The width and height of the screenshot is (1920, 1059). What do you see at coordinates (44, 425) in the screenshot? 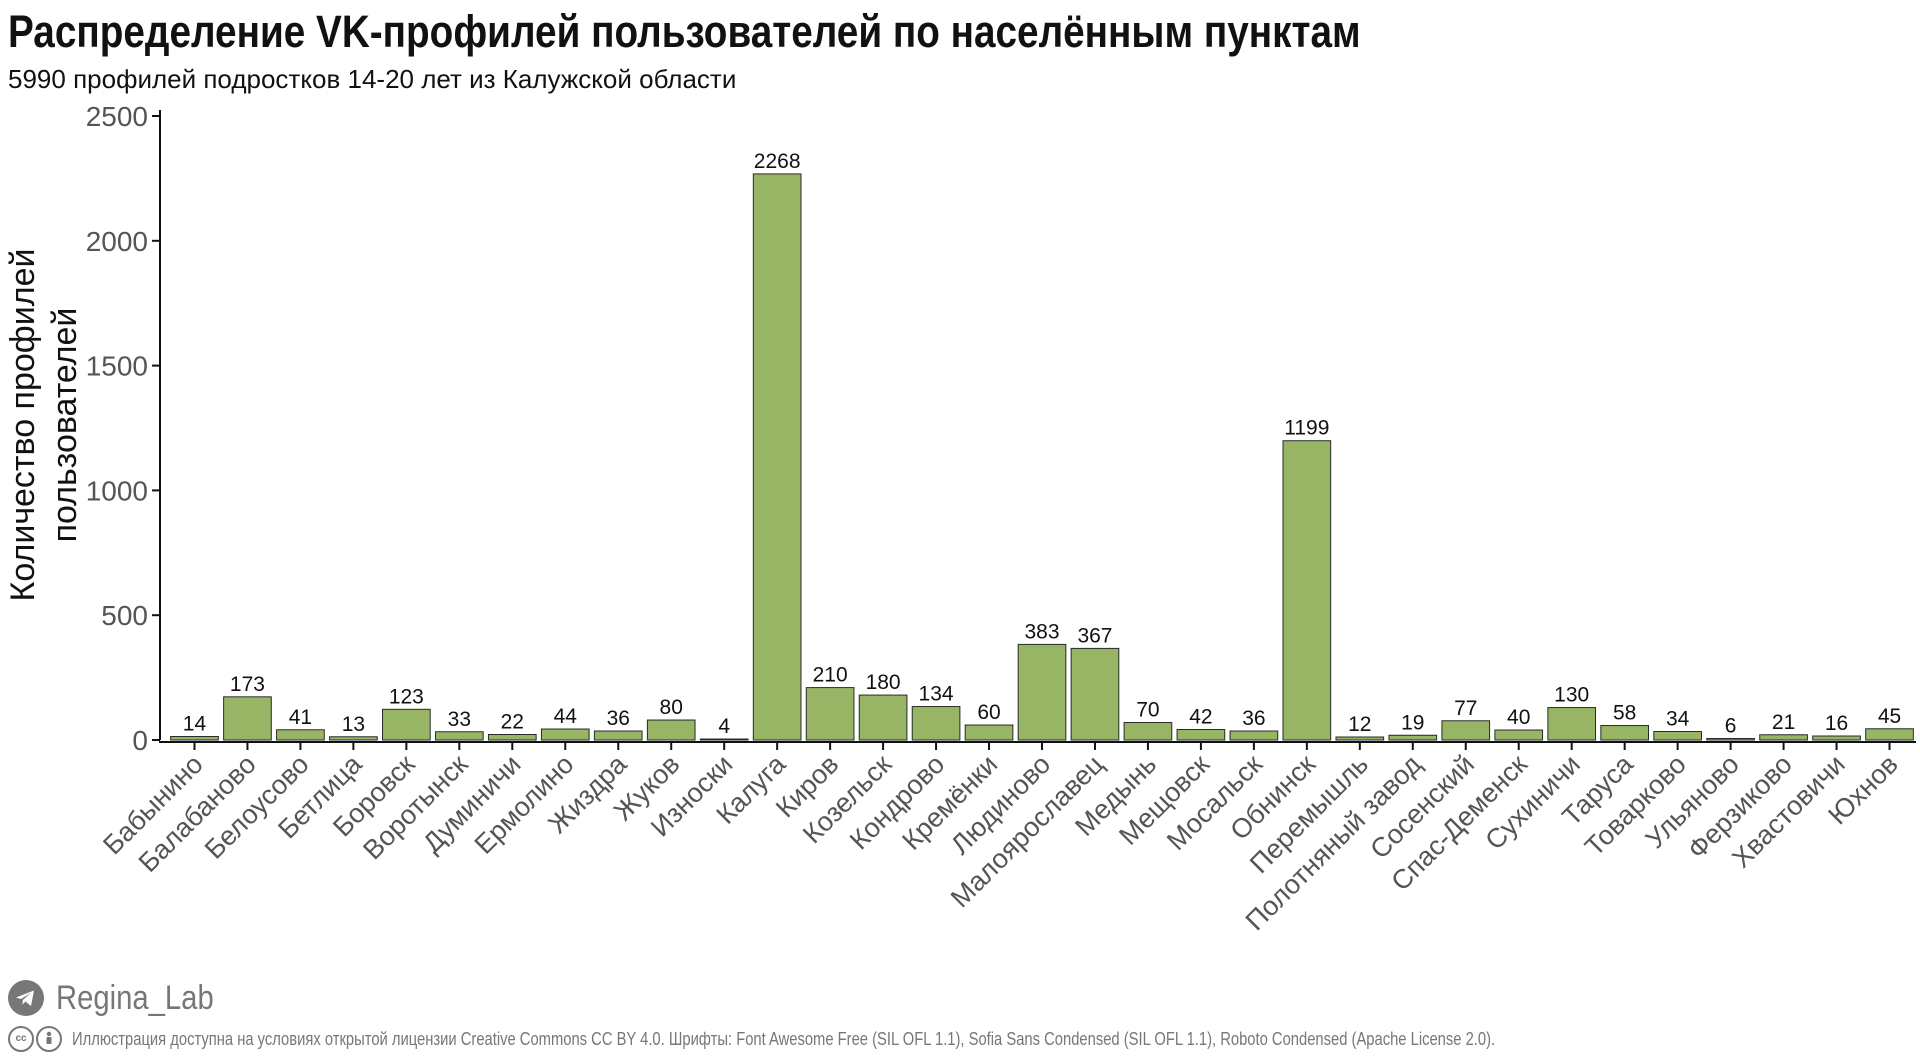
I see `y-axis-title: Количество профилей пользователей` at bounding box center [44, 425].